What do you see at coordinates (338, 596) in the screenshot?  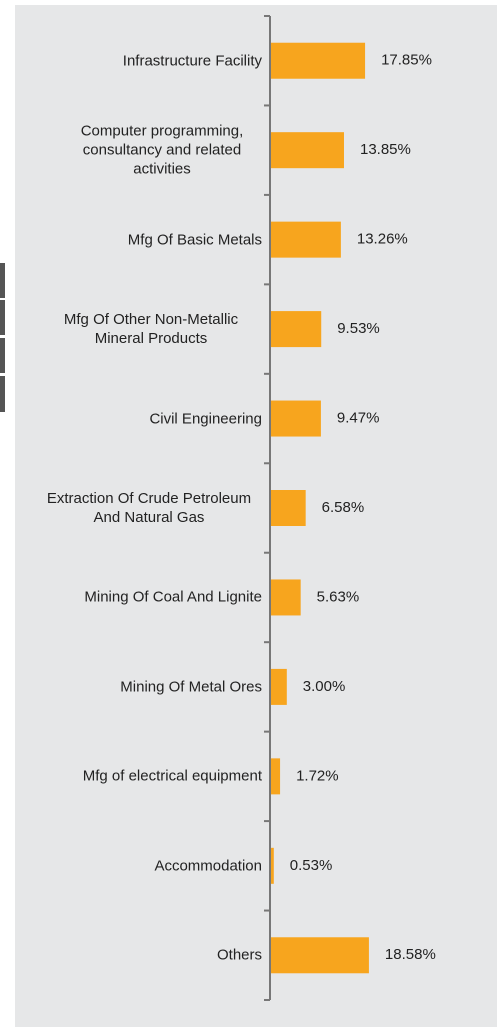 I see `value-label: 5.63%` at bounding box center [338, 596].